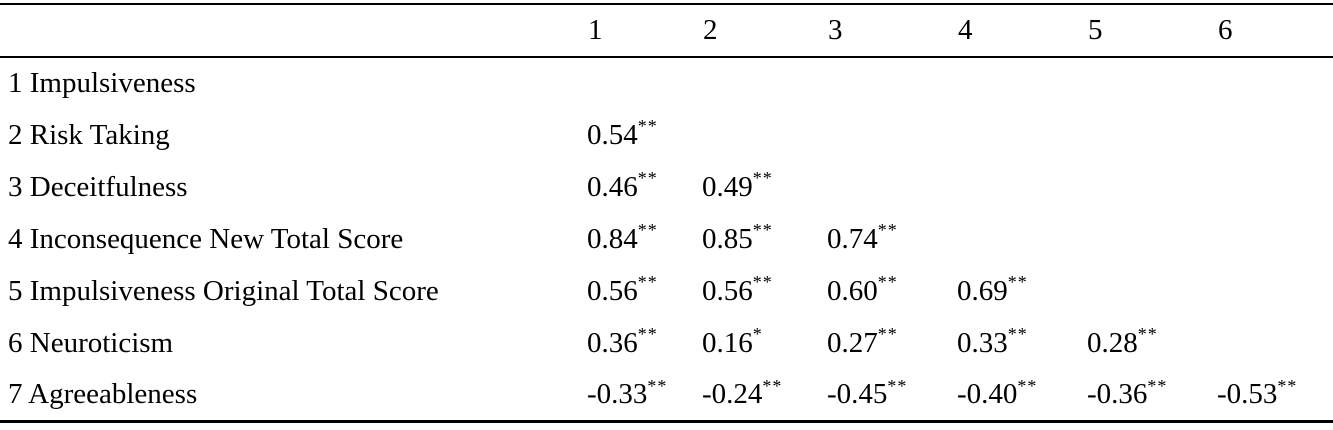 The height and width of the screenshot is (430, 1333). I want to click on row-label: 4 Inconsequence New Total Score, so click(206, 238).